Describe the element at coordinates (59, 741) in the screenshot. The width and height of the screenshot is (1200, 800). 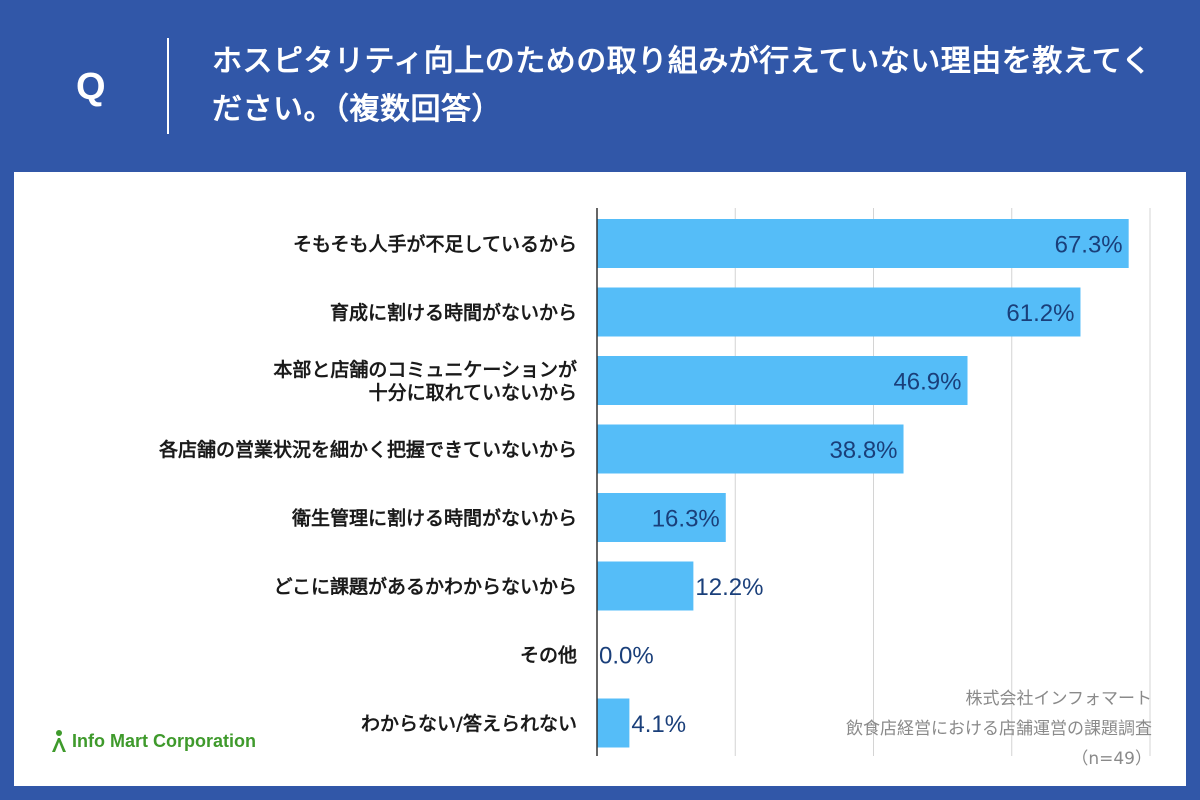
I see `logo-mark-icon` at that location.